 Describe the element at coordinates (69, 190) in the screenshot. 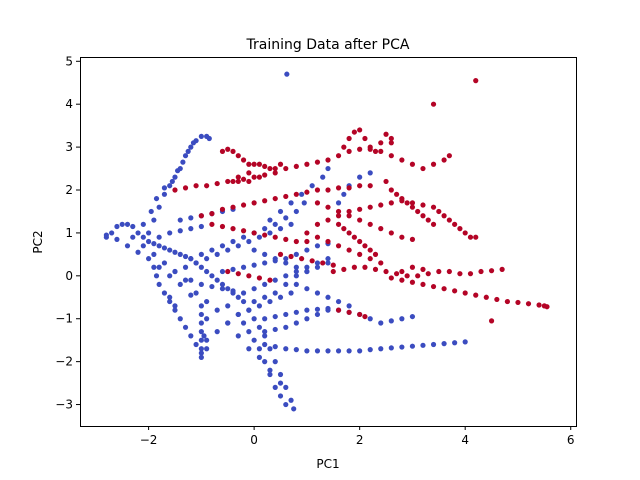

I see `y-tick-label: 2` at that location.